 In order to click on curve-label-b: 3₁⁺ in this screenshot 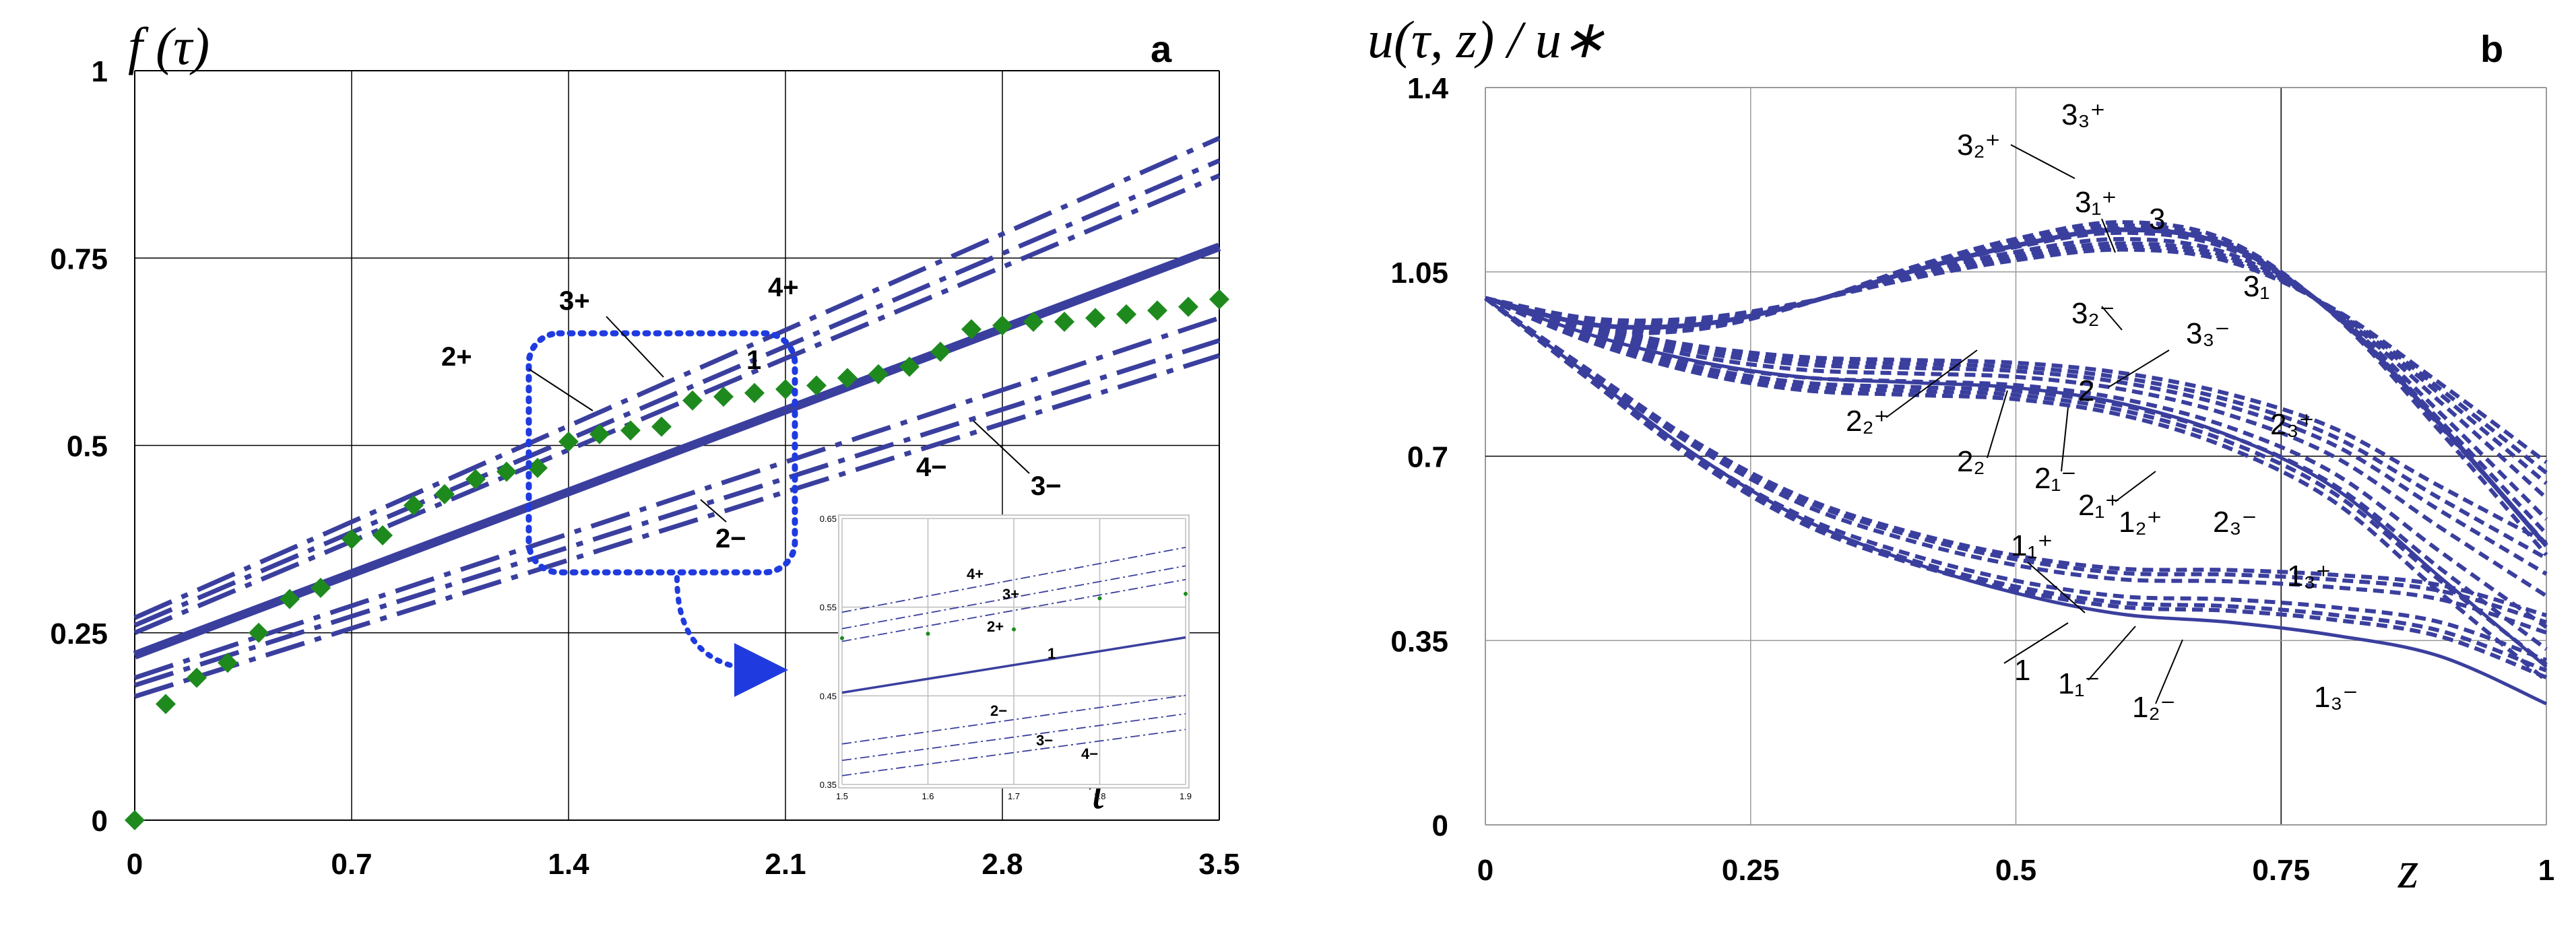, I will do `click(2096, 203)`.